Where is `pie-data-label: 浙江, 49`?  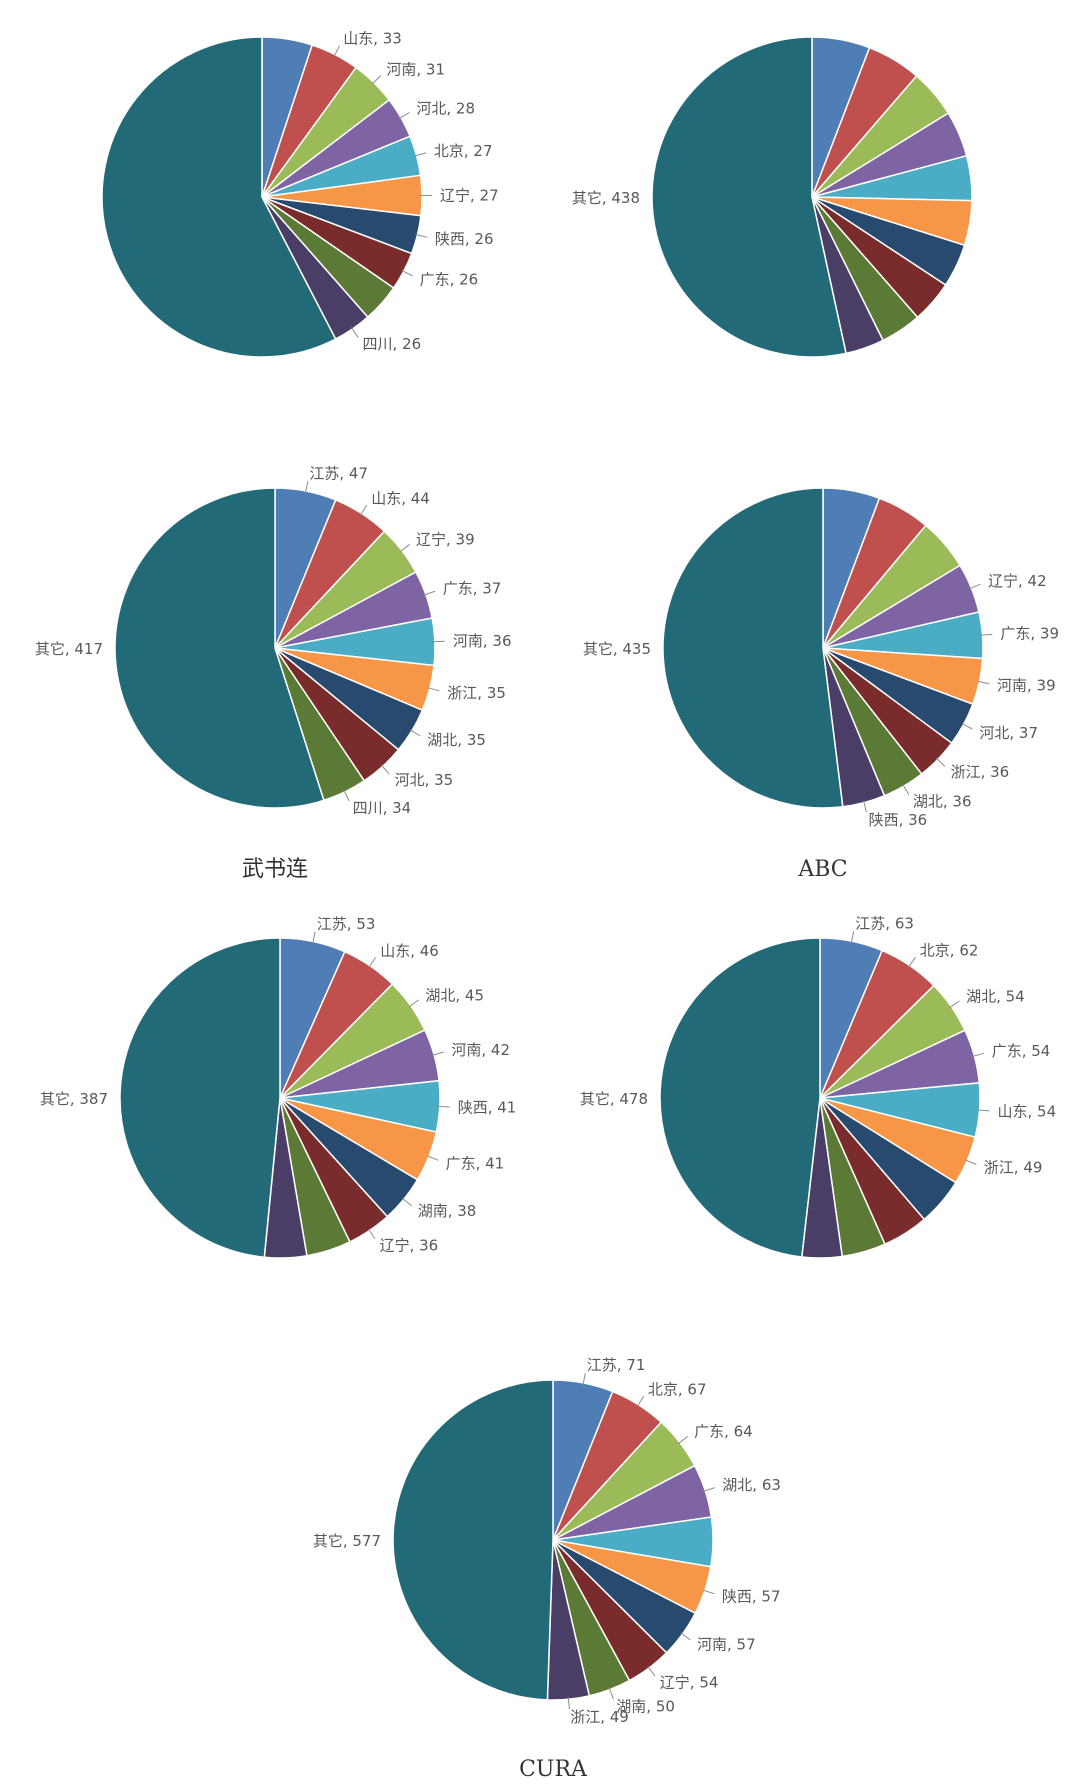
pie-data-label: 浙江, 49 is located at coordinates (599, 1717).